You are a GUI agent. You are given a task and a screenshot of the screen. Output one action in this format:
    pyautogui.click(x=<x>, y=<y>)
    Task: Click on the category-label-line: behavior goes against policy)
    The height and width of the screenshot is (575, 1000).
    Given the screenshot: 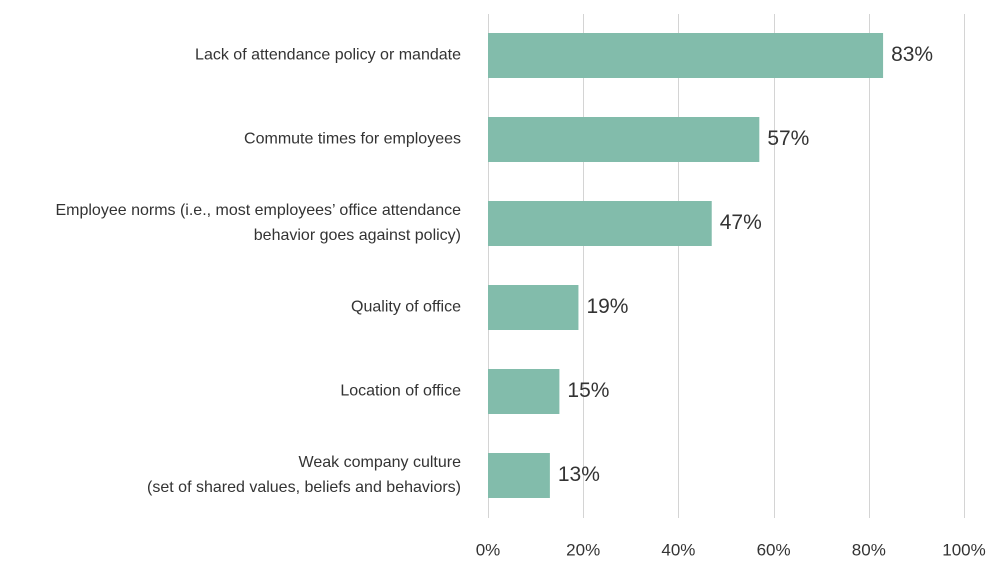 What is the action you would take?
    pyautogui.click(x=357, y=235)
    